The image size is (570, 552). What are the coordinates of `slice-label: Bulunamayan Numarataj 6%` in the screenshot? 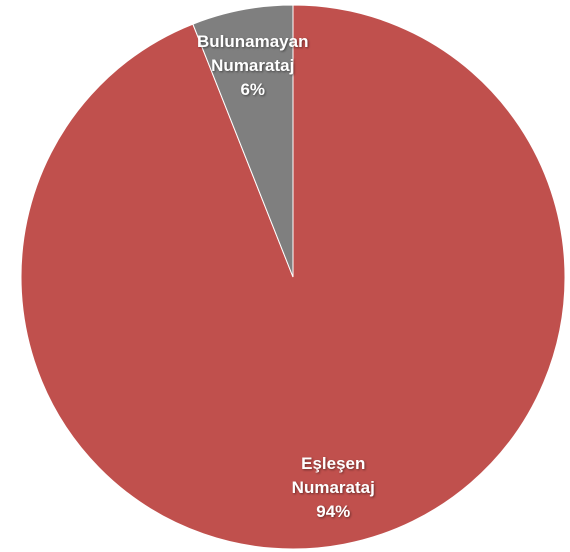 It's located at (253, 66).